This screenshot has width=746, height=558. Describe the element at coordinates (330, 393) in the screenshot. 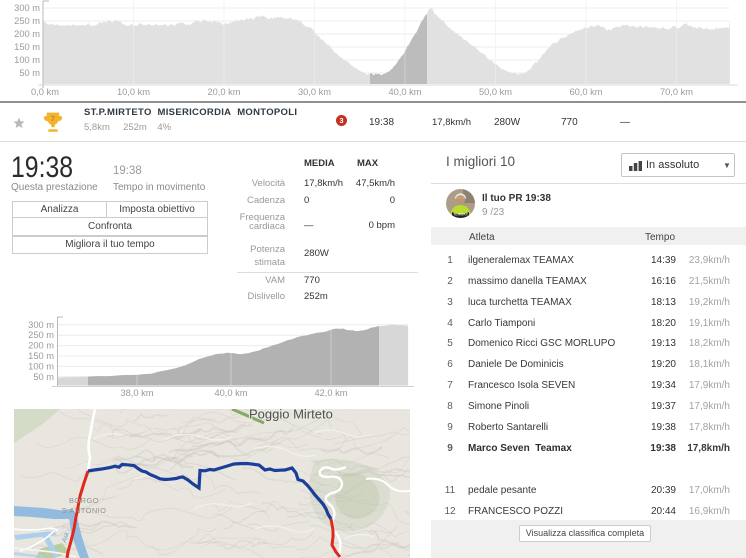

I see `svg-text: 42,0 km` at that location.